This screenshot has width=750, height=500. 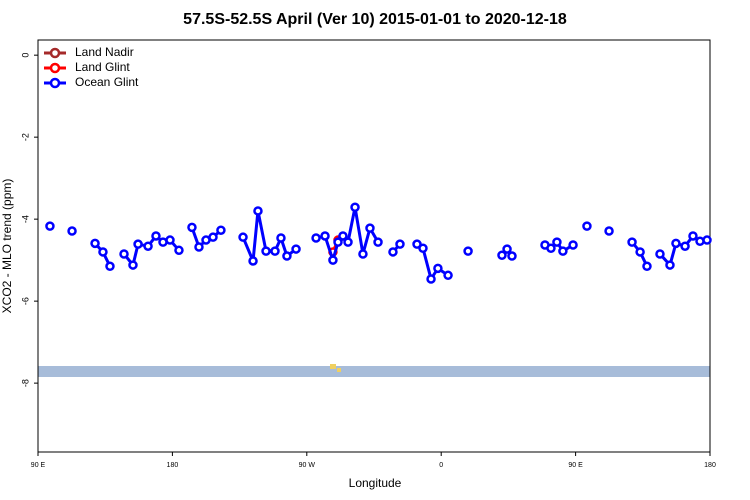 I want to click on legend-label: Ocean Glint, so click(x=107, y=82).